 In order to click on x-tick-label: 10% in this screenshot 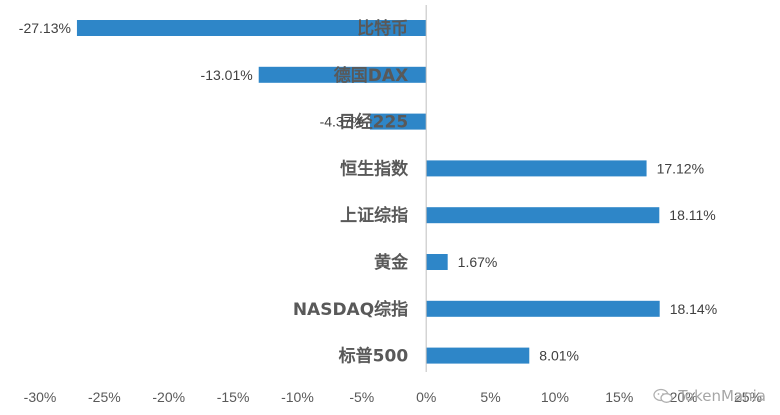, I will do `click(555, 397)`.